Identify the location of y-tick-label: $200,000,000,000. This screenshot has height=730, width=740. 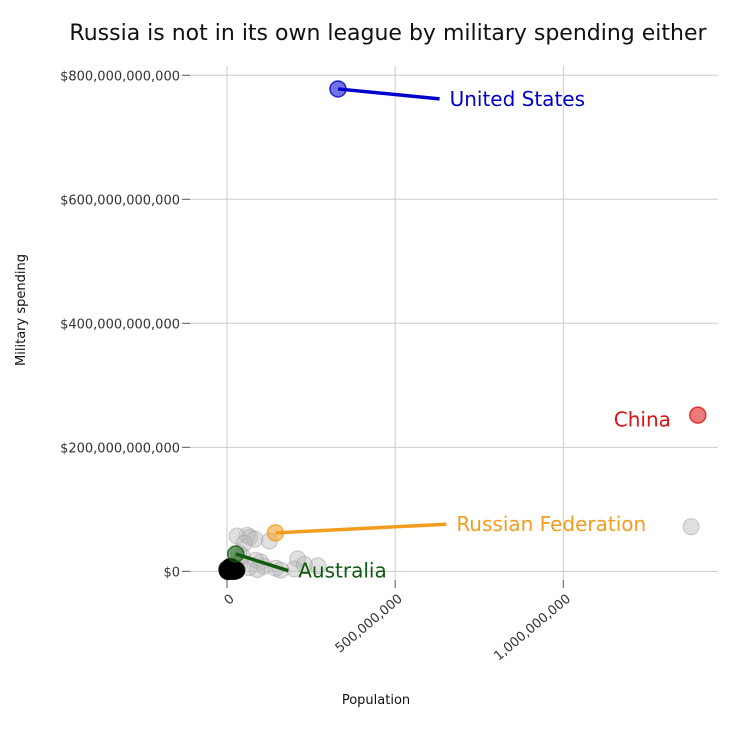
(120, 448).